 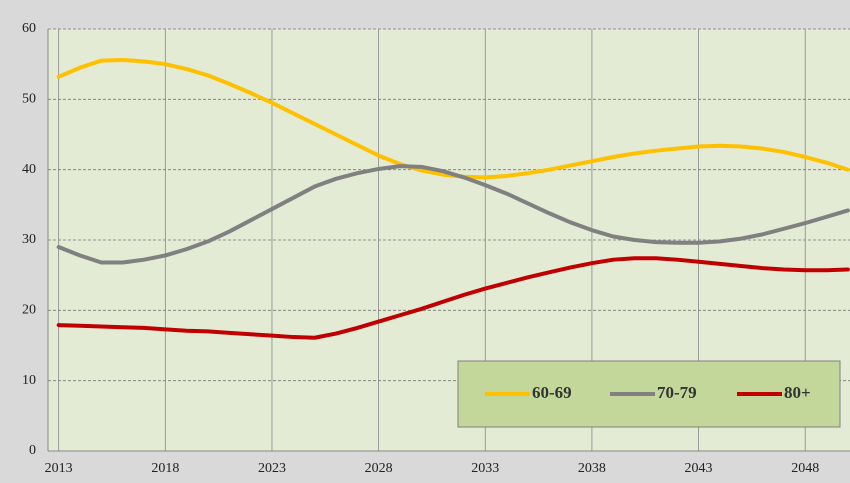 I want to click on y-tick-label: 30, so click(x=29, y=239).